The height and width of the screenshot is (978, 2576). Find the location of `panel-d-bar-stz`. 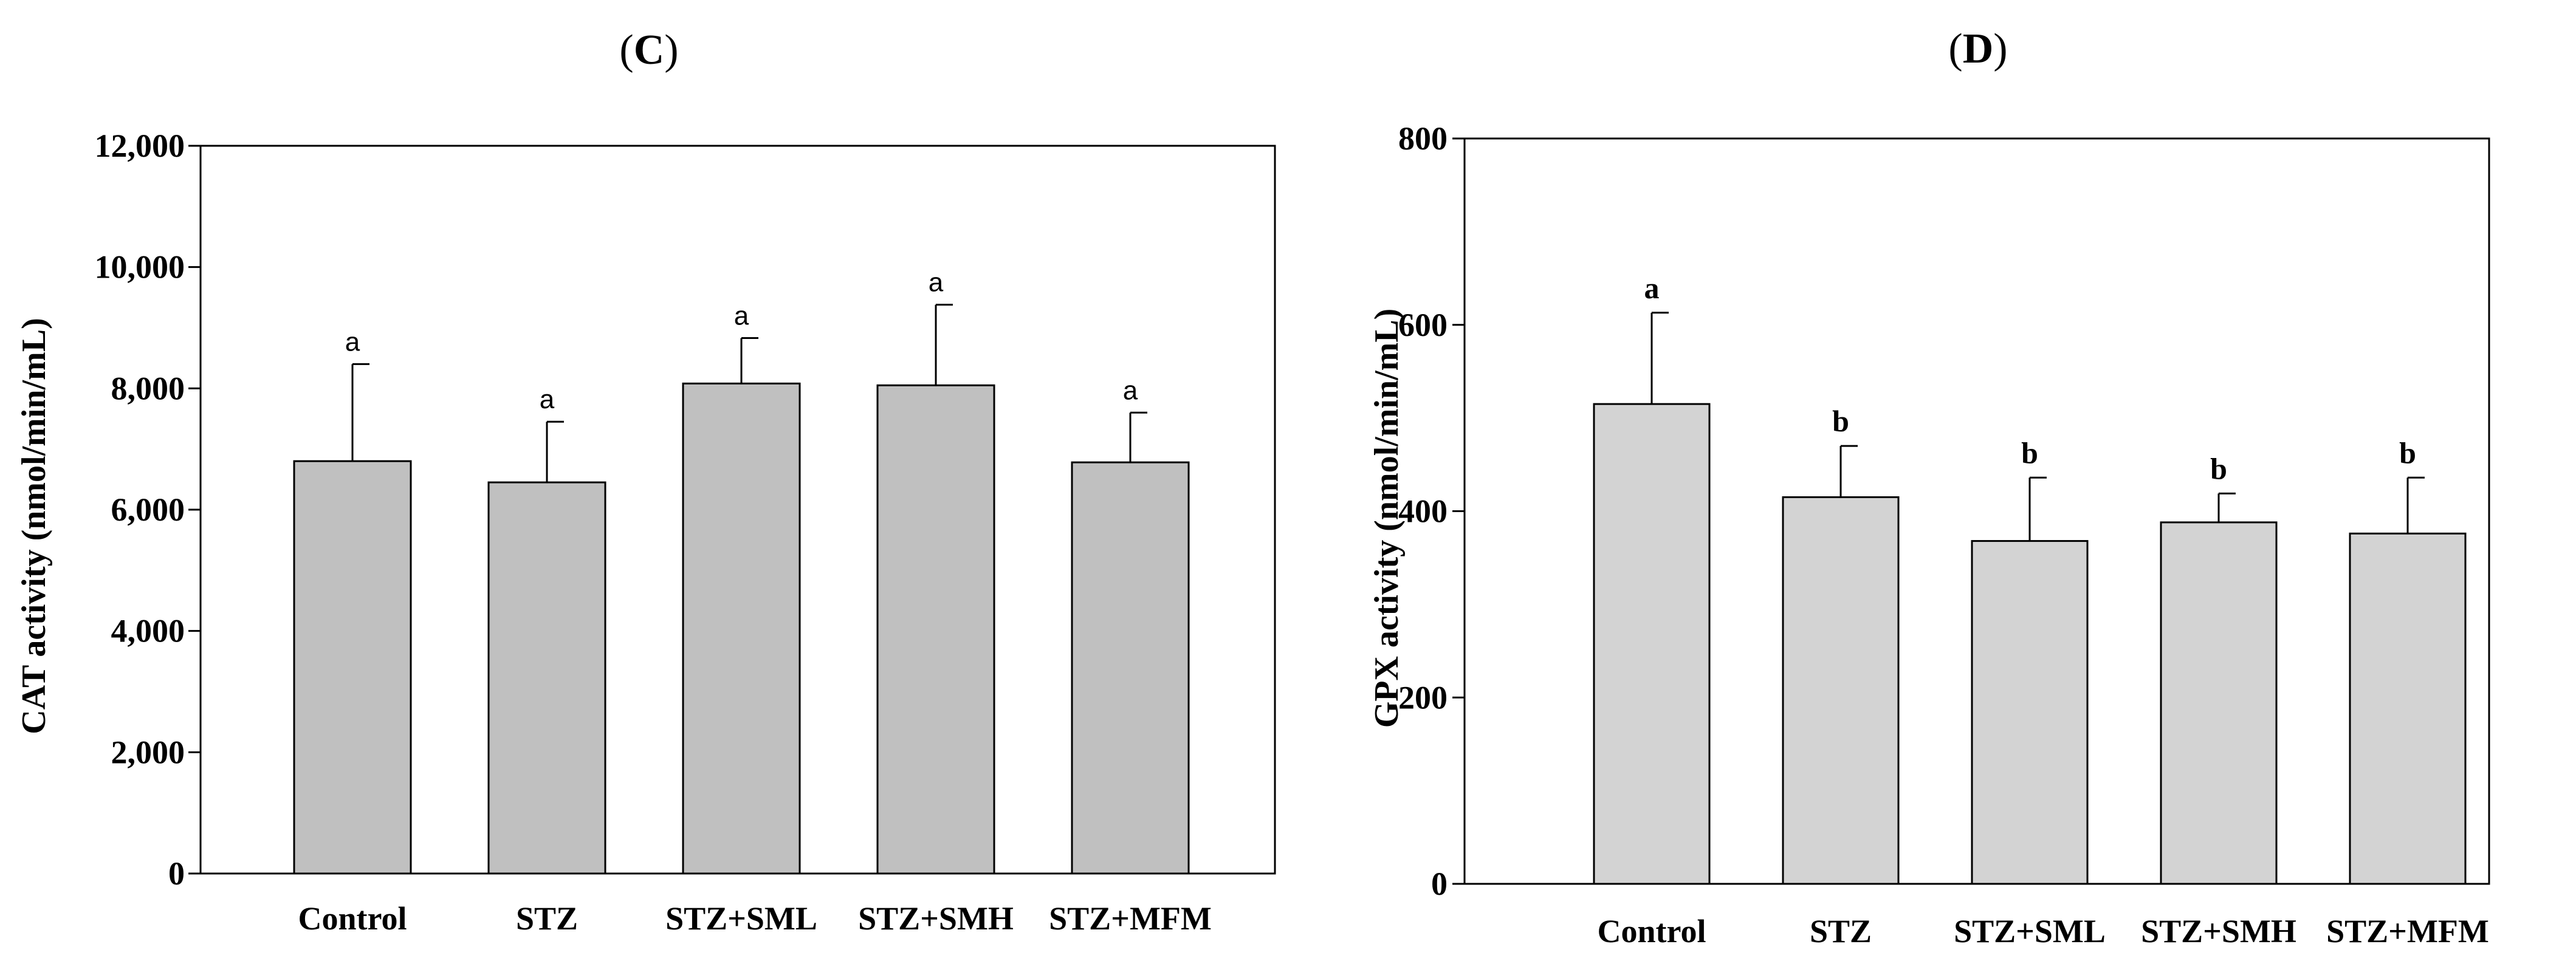

panel-d-bar-stz is located at coordinates (1841, 690).